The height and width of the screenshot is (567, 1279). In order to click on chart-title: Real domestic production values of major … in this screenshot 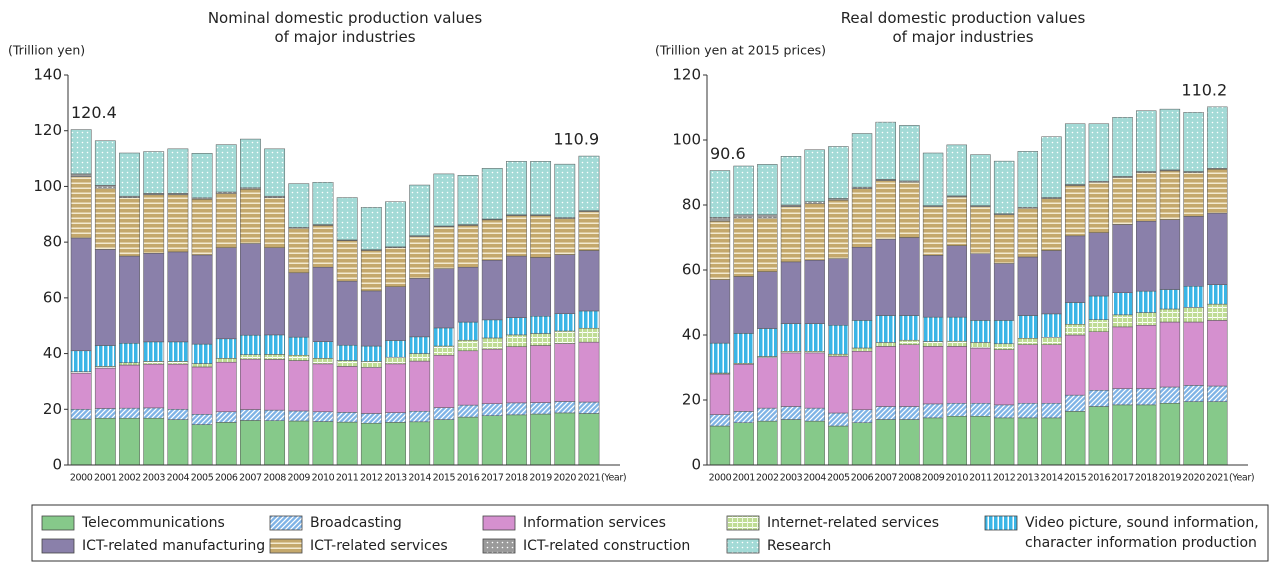, I will do `click(963, 27)`.